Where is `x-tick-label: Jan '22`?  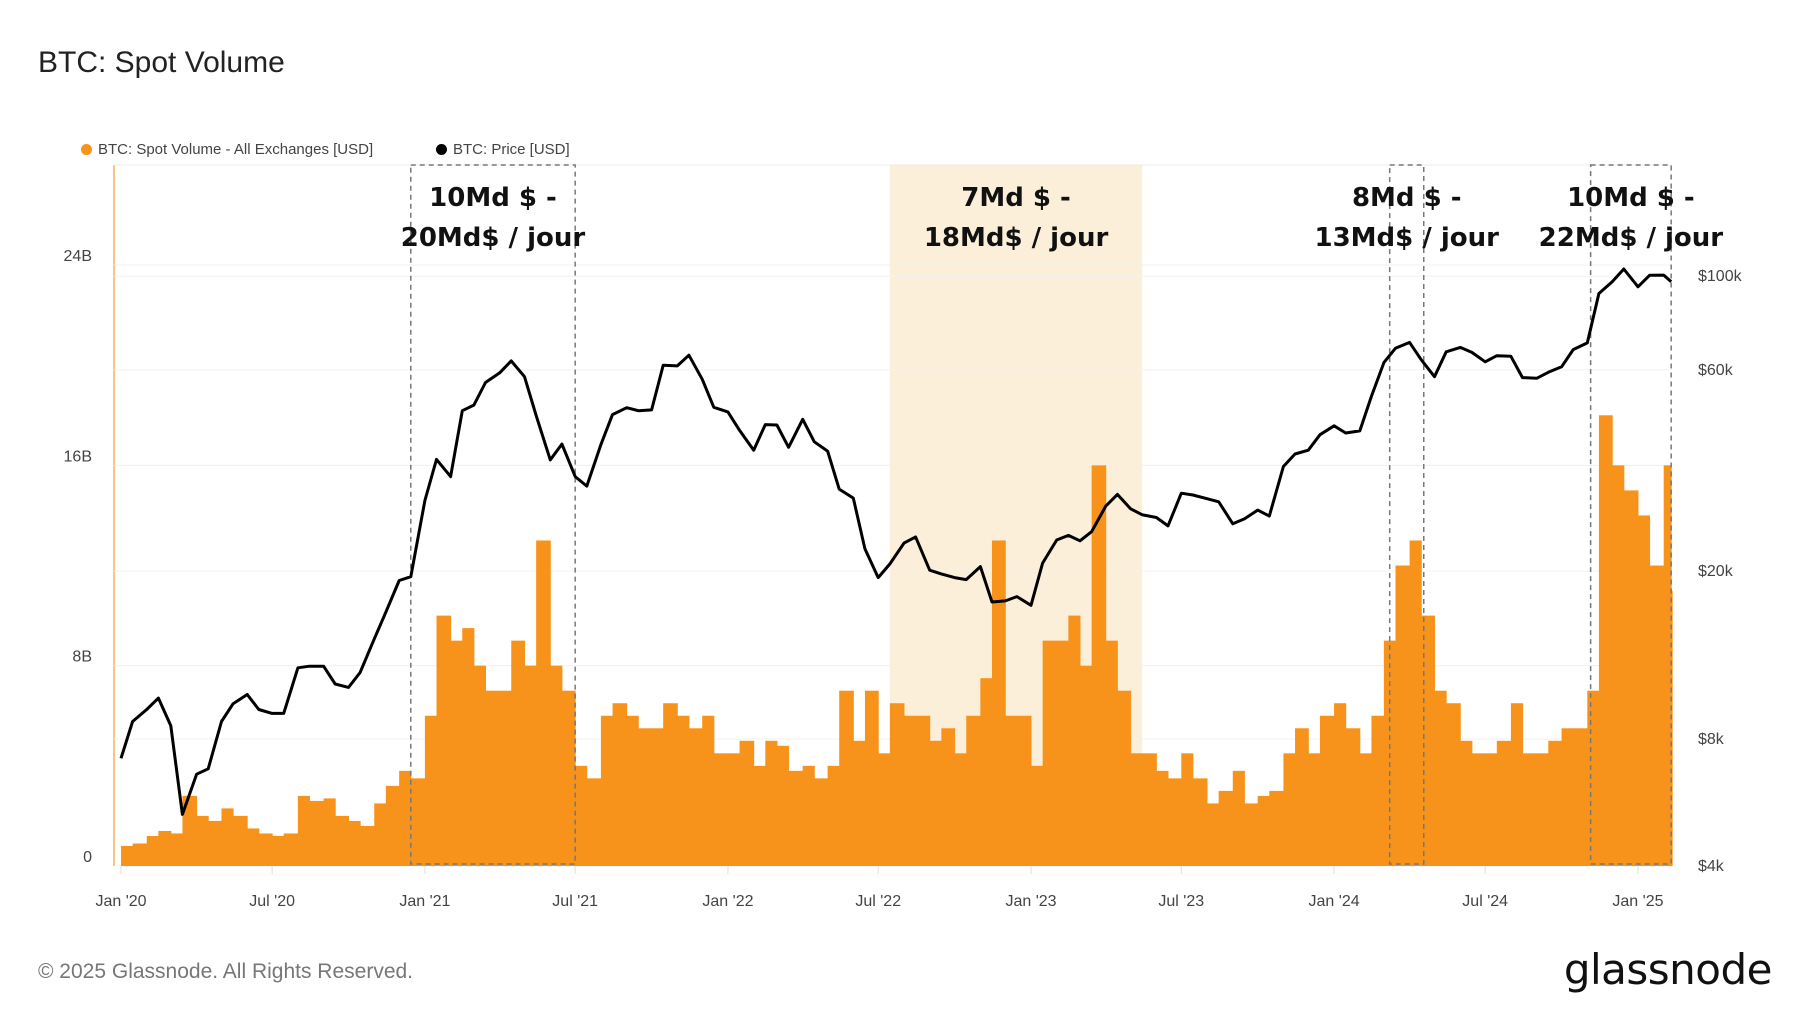
x-tick-label: Jan '22 is located at coordinates (727, 901).